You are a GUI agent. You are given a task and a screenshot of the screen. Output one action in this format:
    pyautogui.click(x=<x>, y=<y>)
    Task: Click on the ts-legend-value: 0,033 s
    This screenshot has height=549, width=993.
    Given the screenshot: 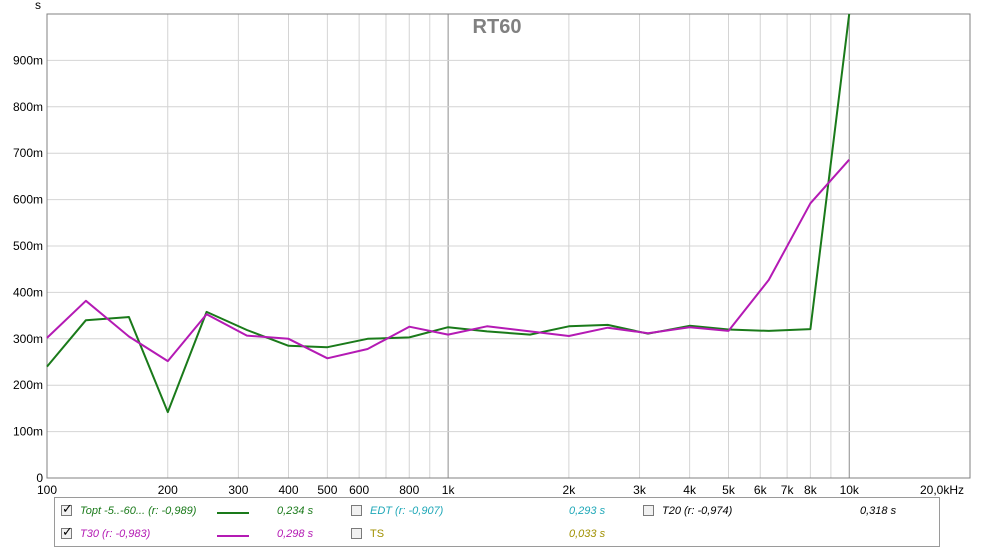 What is the action you would take?
    pyautogui.click(x=587, y=534)
    